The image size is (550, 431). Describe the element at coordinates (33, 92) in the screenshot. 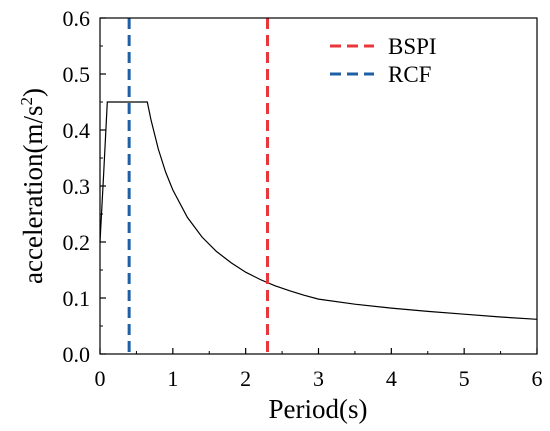

I see `y-axis-title-close: )` at that location.